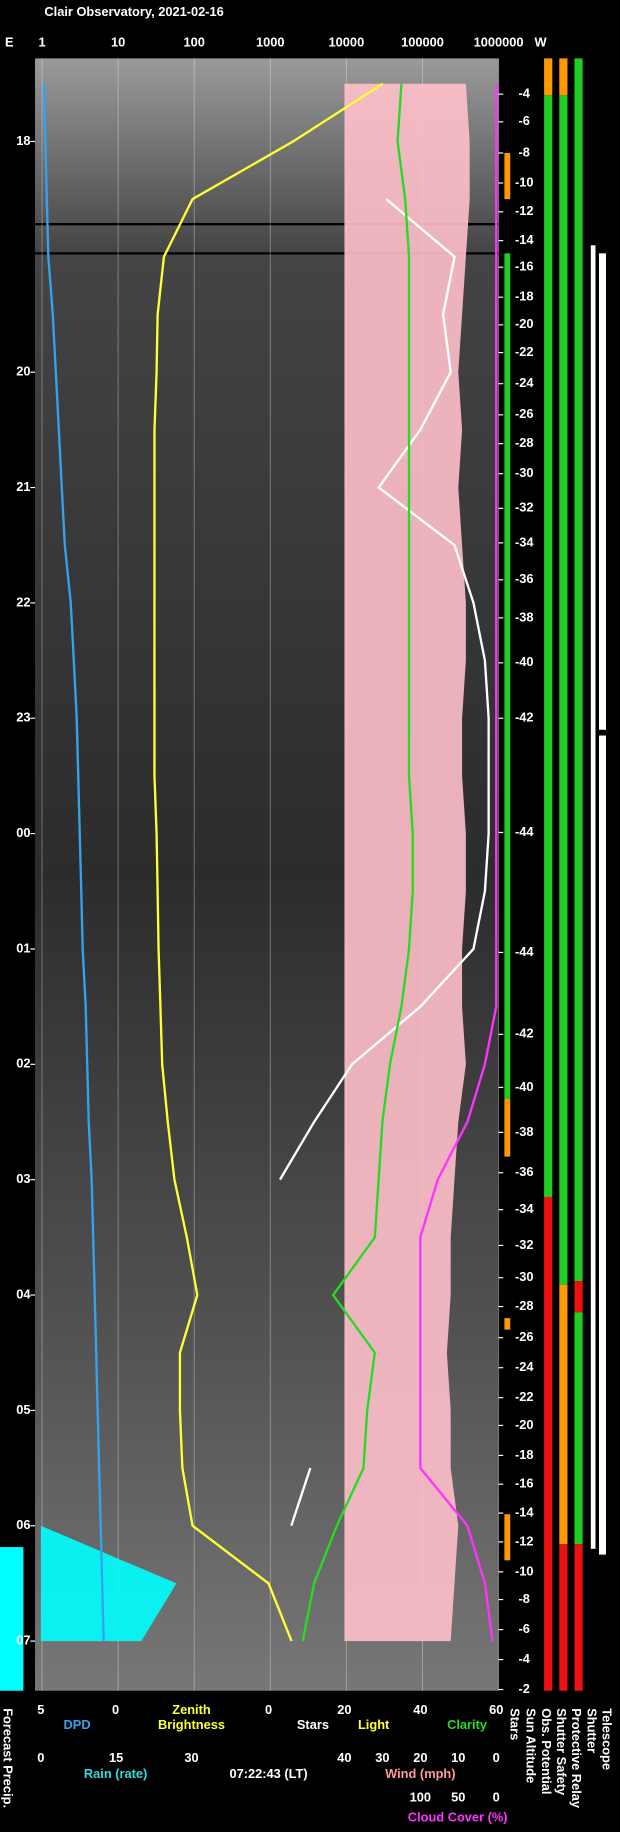 The image size is (620, 1832). Describe the element at coordinates (133, 11) in the screenshot. I see `chart-title: Clair Observatory, 2021-02-16` at that location.